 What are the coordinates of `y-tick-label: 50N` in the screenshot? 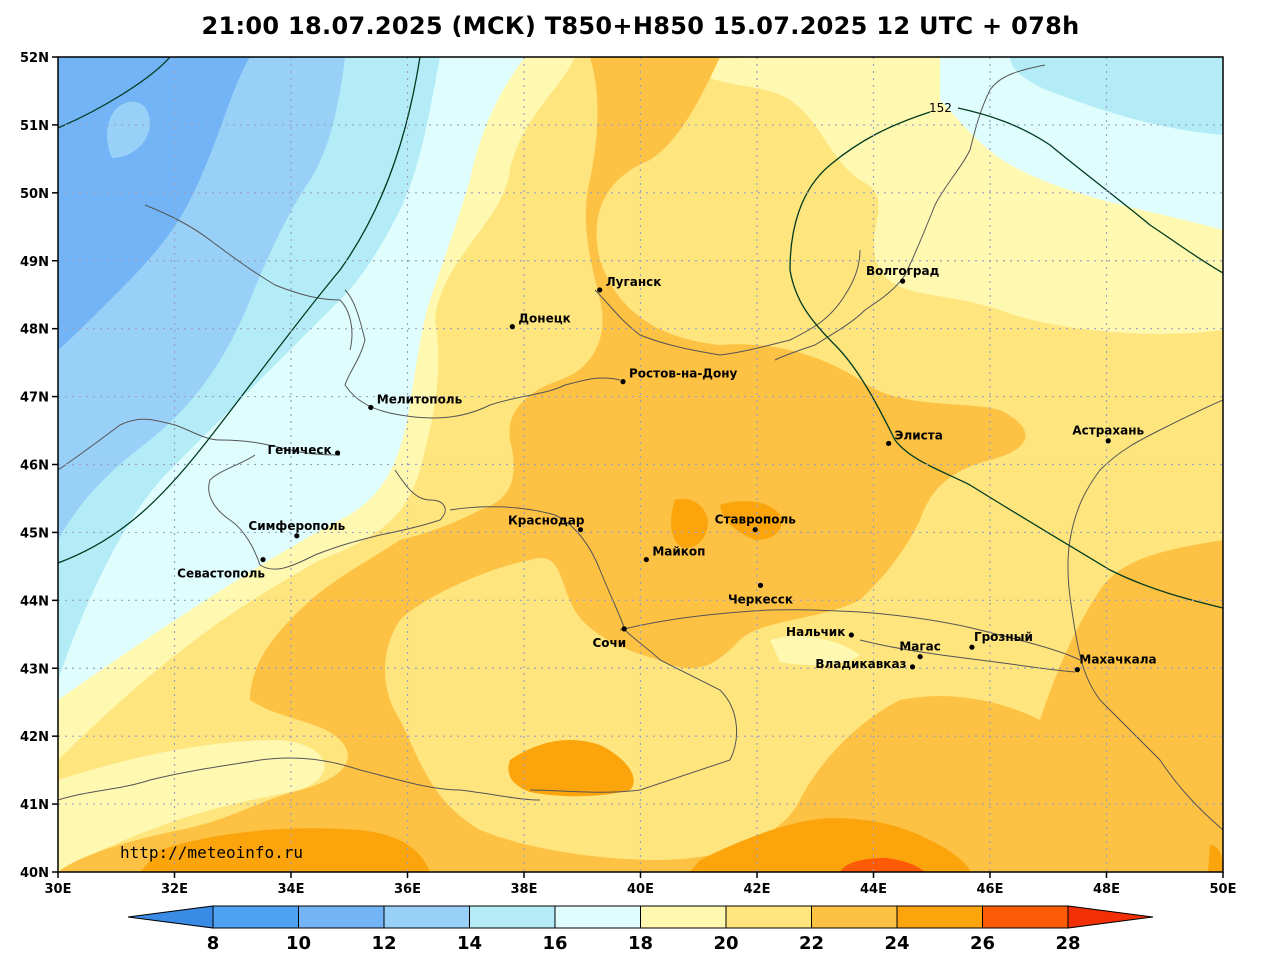 It's located at (34, 194).